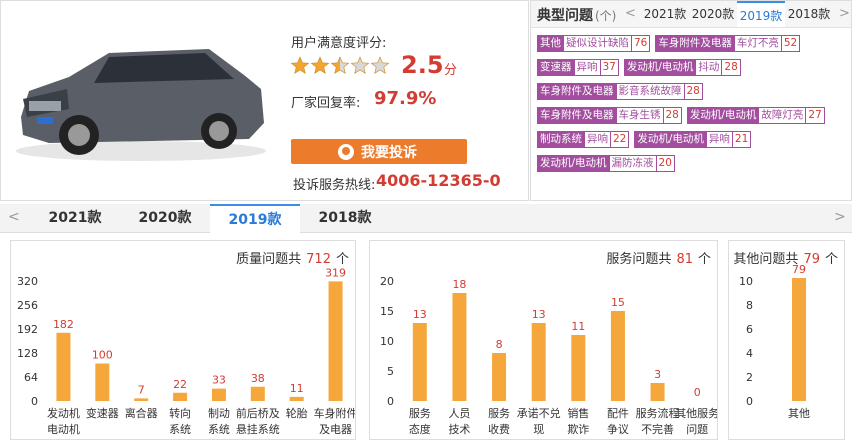 The image size is (852, 446). I want to click on typical-title: 典型问题, so click(565, 16).